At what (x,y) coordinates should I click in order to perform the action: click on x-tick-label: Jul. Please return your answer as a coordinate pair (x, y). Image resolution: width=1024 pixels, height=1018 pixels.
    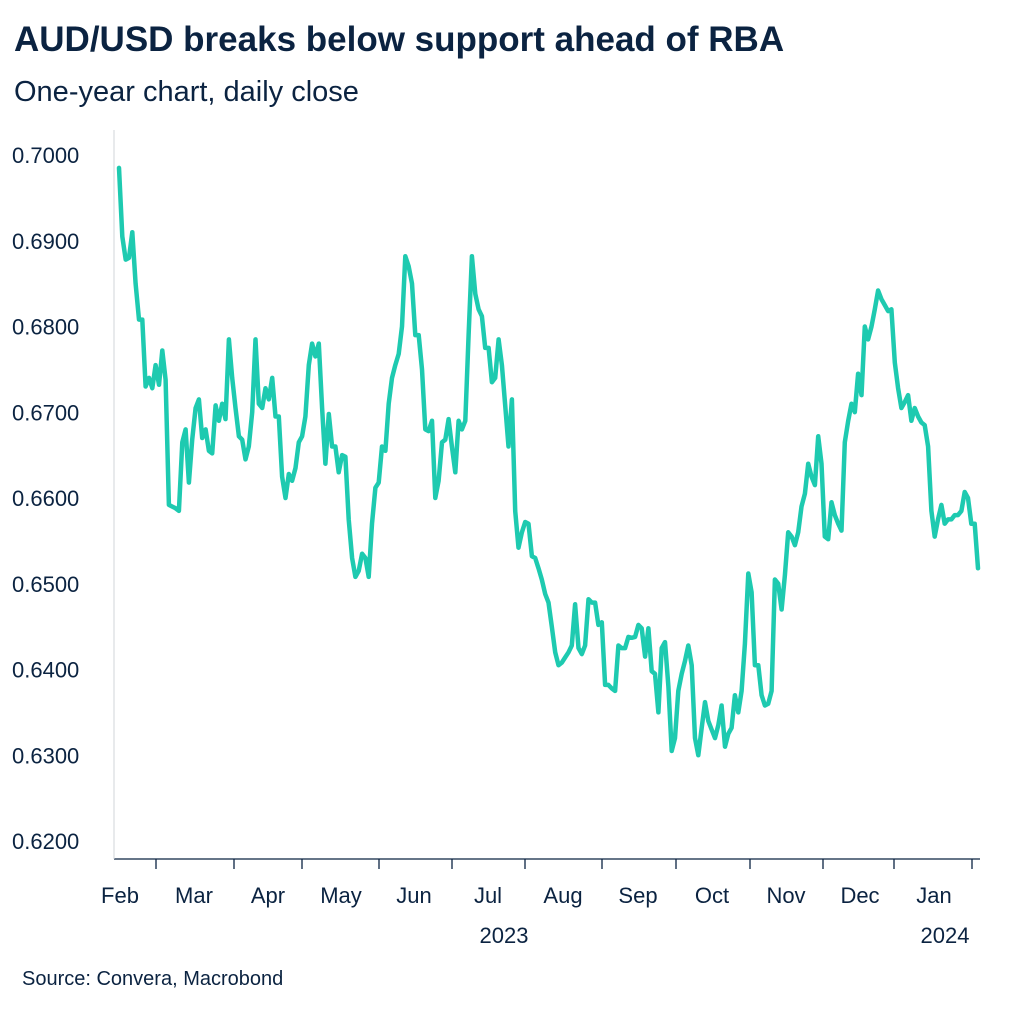
    Looking at the image, I should click on (488, 895).